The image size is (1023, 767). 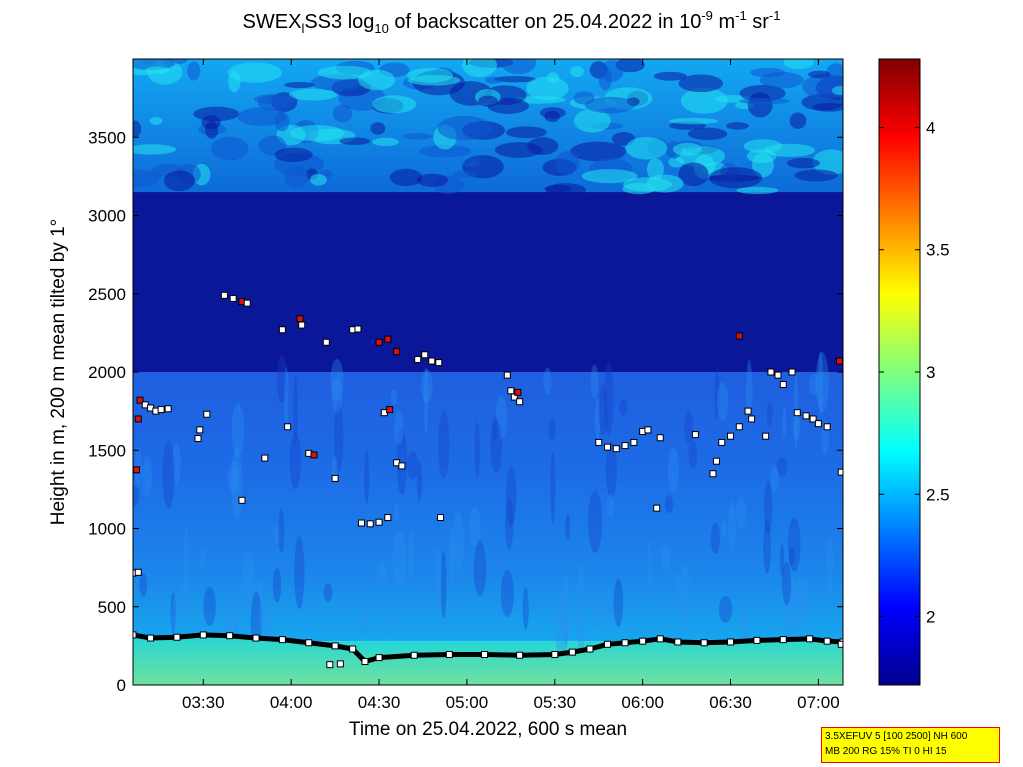 I want to click on info-line-2: MB 200 RG 15% TI 0 HI 15, so click(x=886, y=751).